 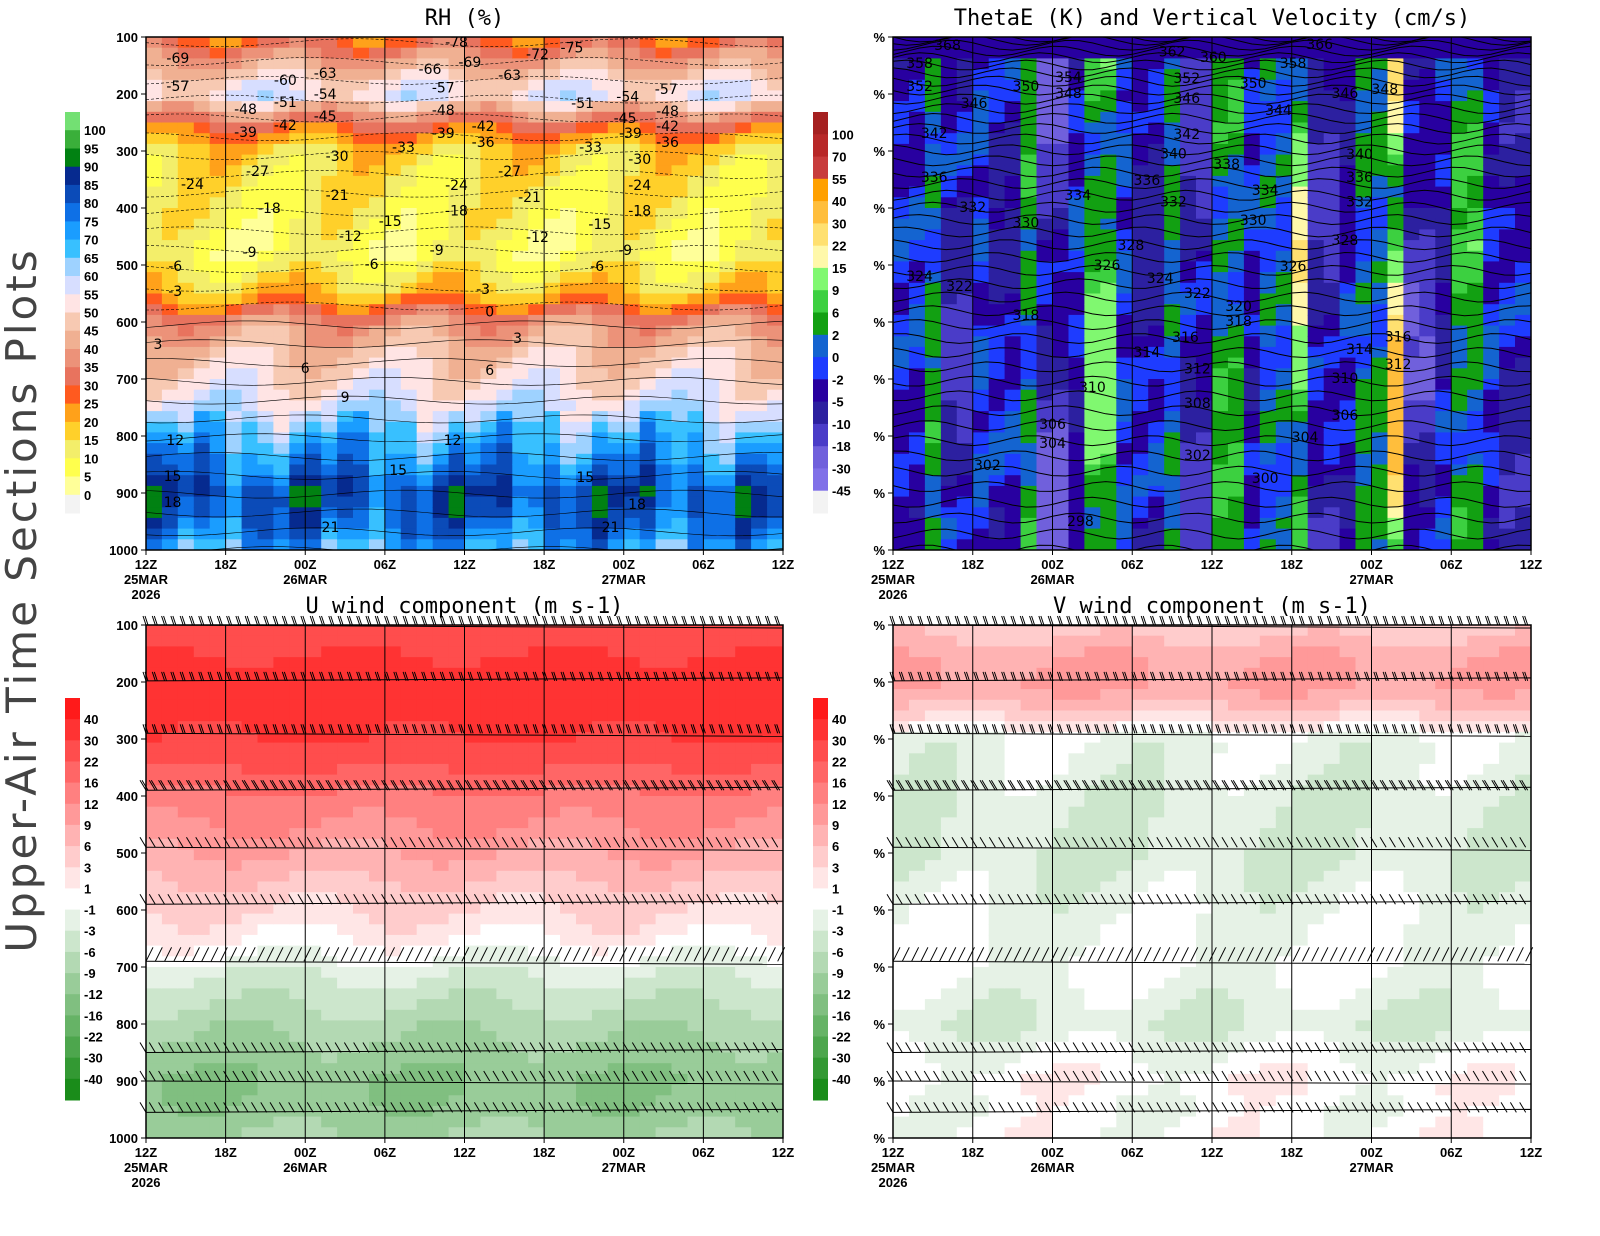 What do you see at coordinates (453, 441) in the screenshot?
I see `contour-label: 12` at bounding box center [453, 441].